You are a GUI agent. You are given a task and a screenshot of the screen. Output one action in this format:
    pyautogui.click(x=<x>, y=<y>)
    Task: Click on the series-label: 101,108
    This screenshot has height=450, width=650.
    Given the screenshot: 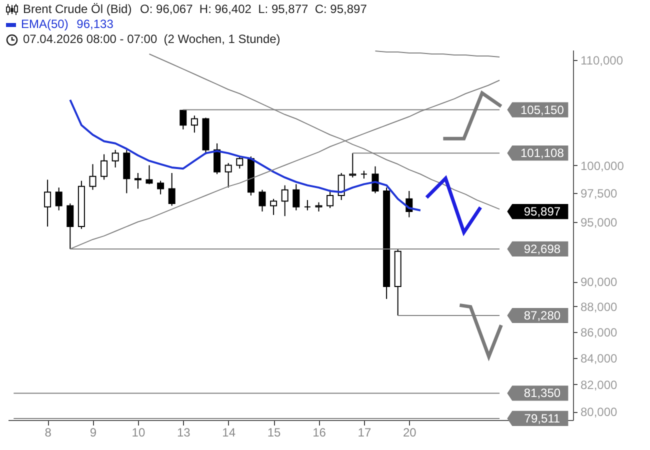 What is the action you would take?
    pyautogui.click(x=542, y=153)
    